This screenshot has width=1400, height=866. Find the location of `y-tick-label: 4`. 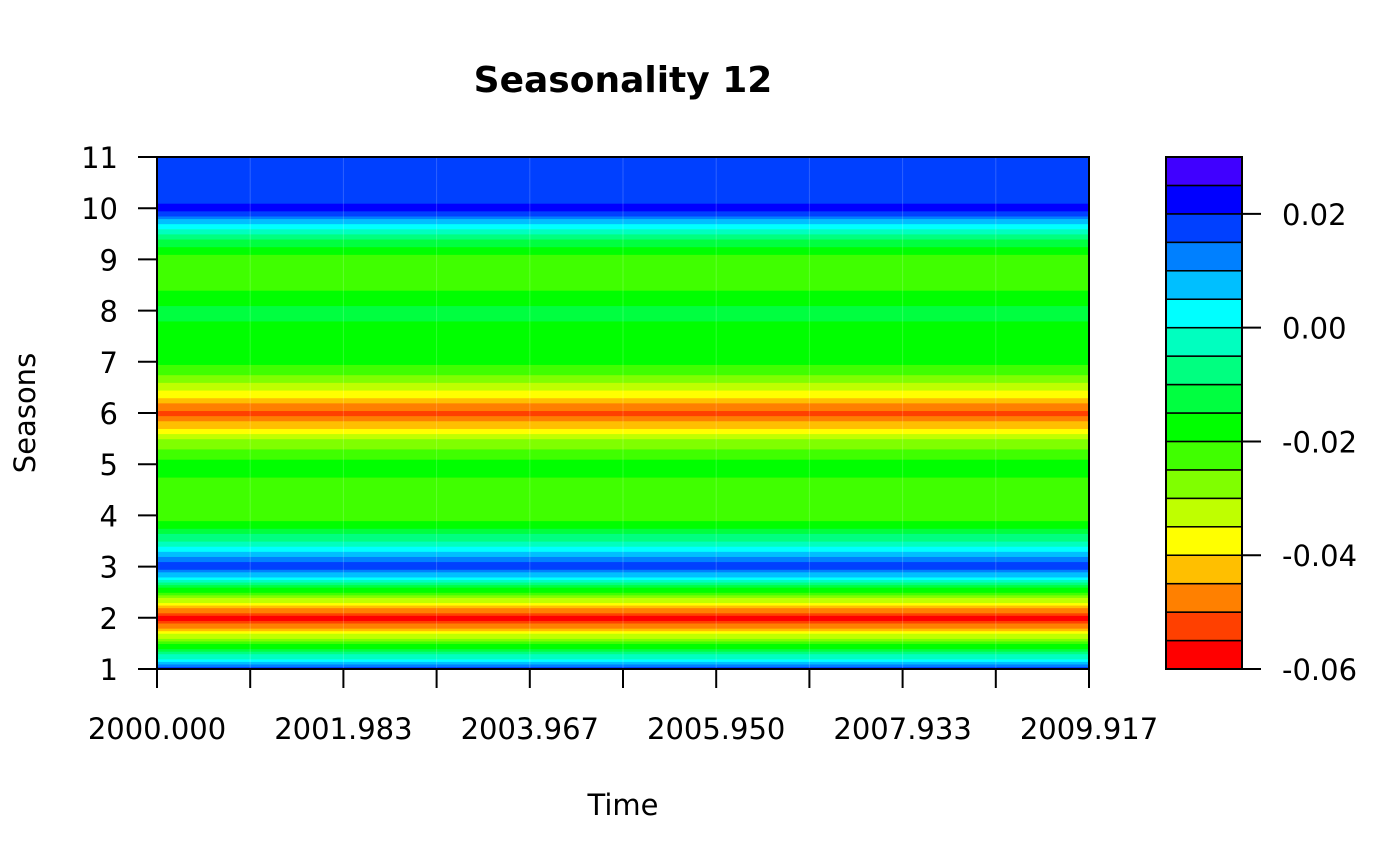

y-tick-label: 4 is located at coordinates (109, 516).